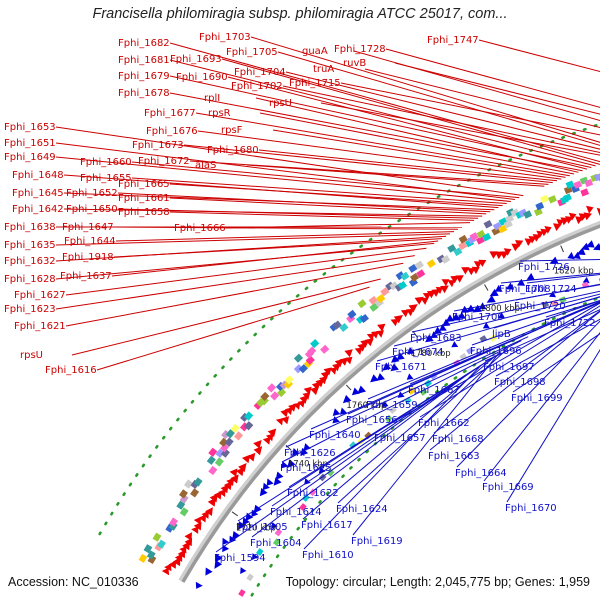  What do you see at coordinates (315, 83) in the screenshot?
I see `forward-gene-label: Fphi_1715` at bounding box center [315, 83].